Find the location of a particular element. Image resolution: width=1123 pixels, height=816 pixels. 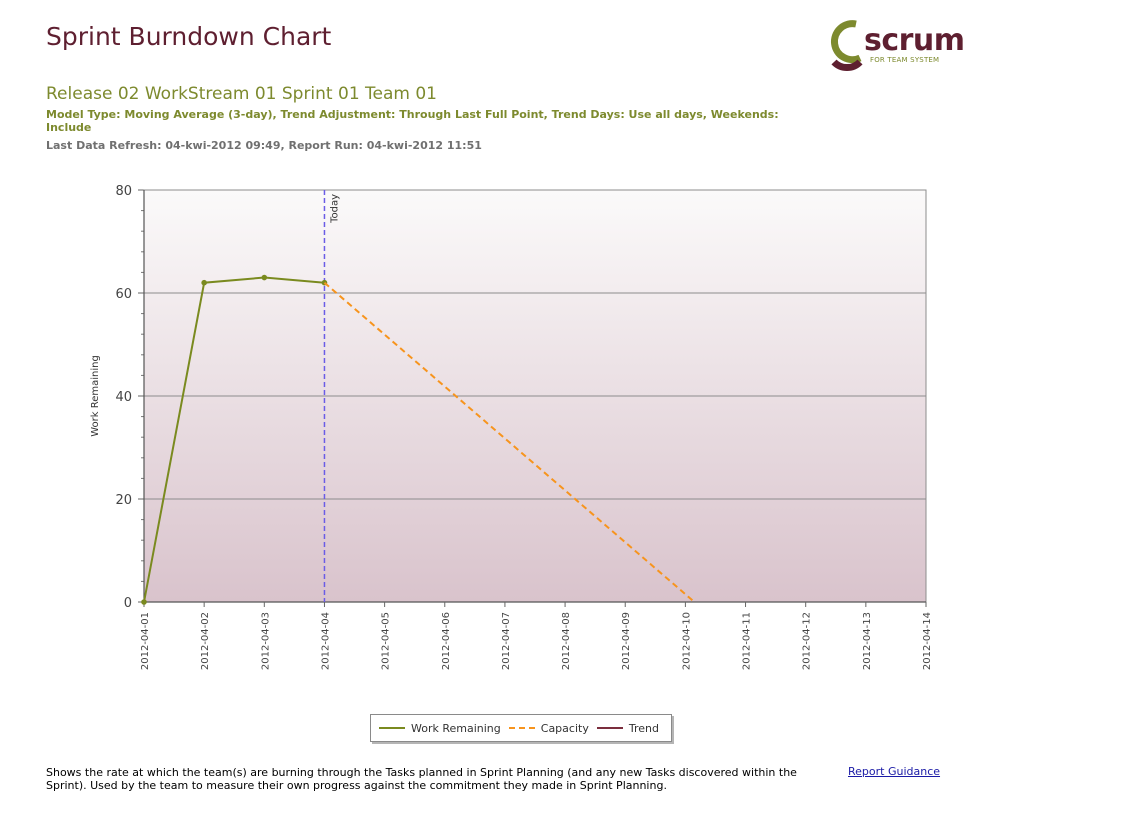

series-line-work-remaining is located at coordinates (234, 439).